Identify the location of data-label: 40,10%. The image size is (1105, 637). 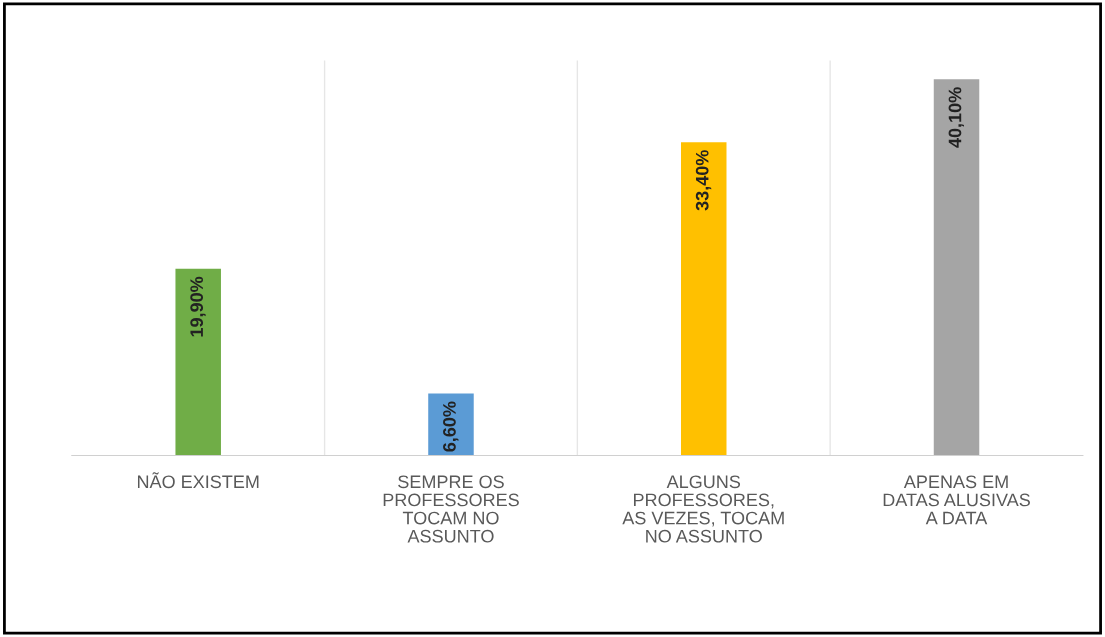
(956, 117).